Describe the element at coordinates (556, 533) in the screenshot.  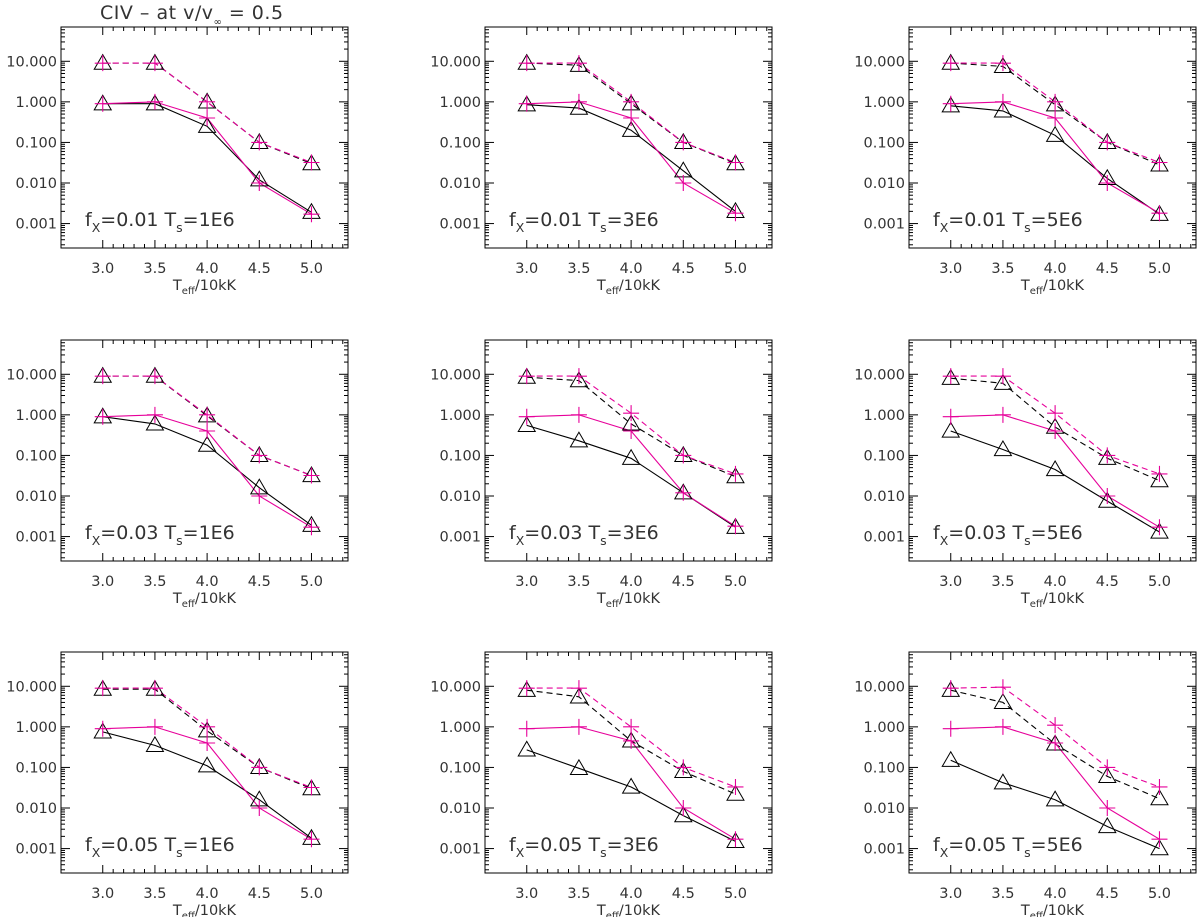
I see `annotation-f-value: =0.03` at that location.